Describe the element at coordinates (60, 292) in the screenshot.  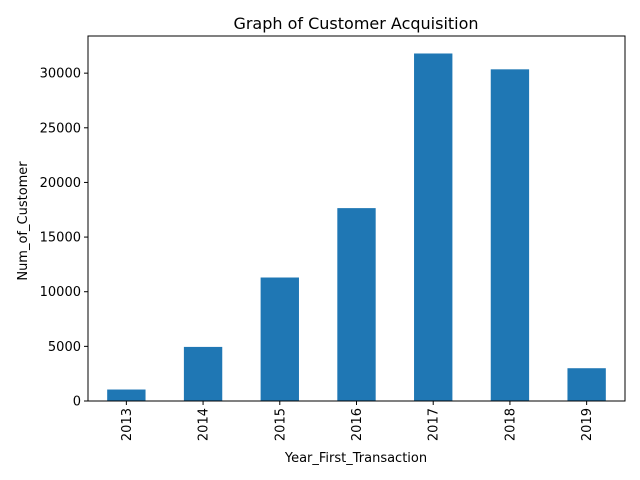
I see `y-tick-label: 10000` at that location.